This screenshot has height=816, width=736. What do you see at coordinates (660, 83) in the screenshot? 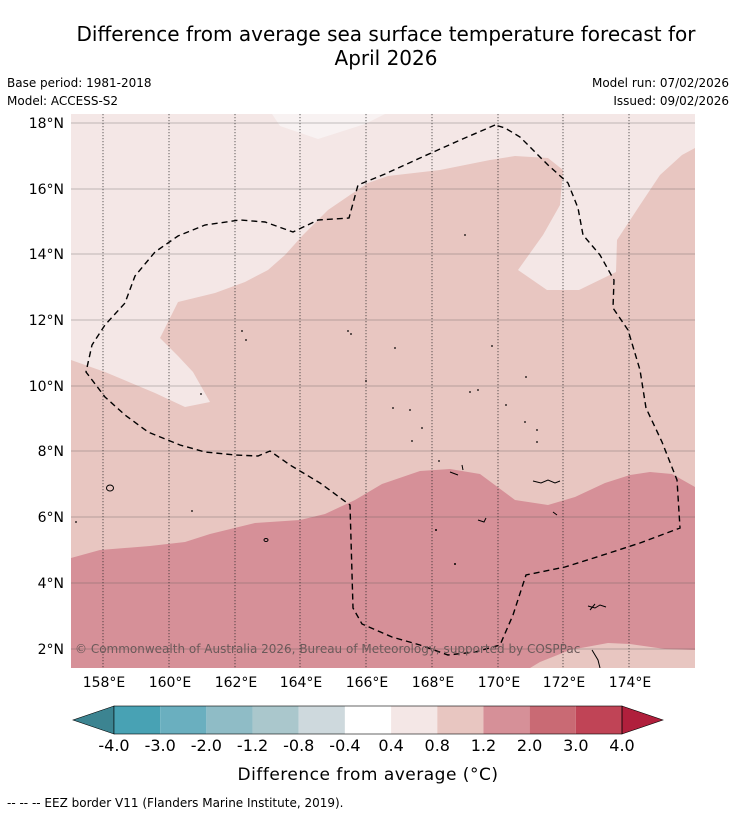
I see `model-run: Model run: 07/02/2026` at bounding box center [660, 83].